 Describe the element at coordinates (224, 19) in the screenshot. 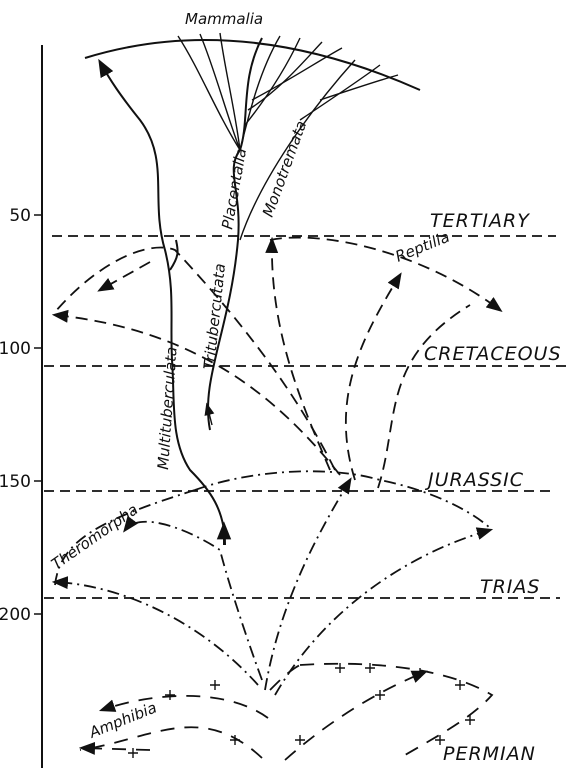

I see `taxon-label: Mammalia` at that location.